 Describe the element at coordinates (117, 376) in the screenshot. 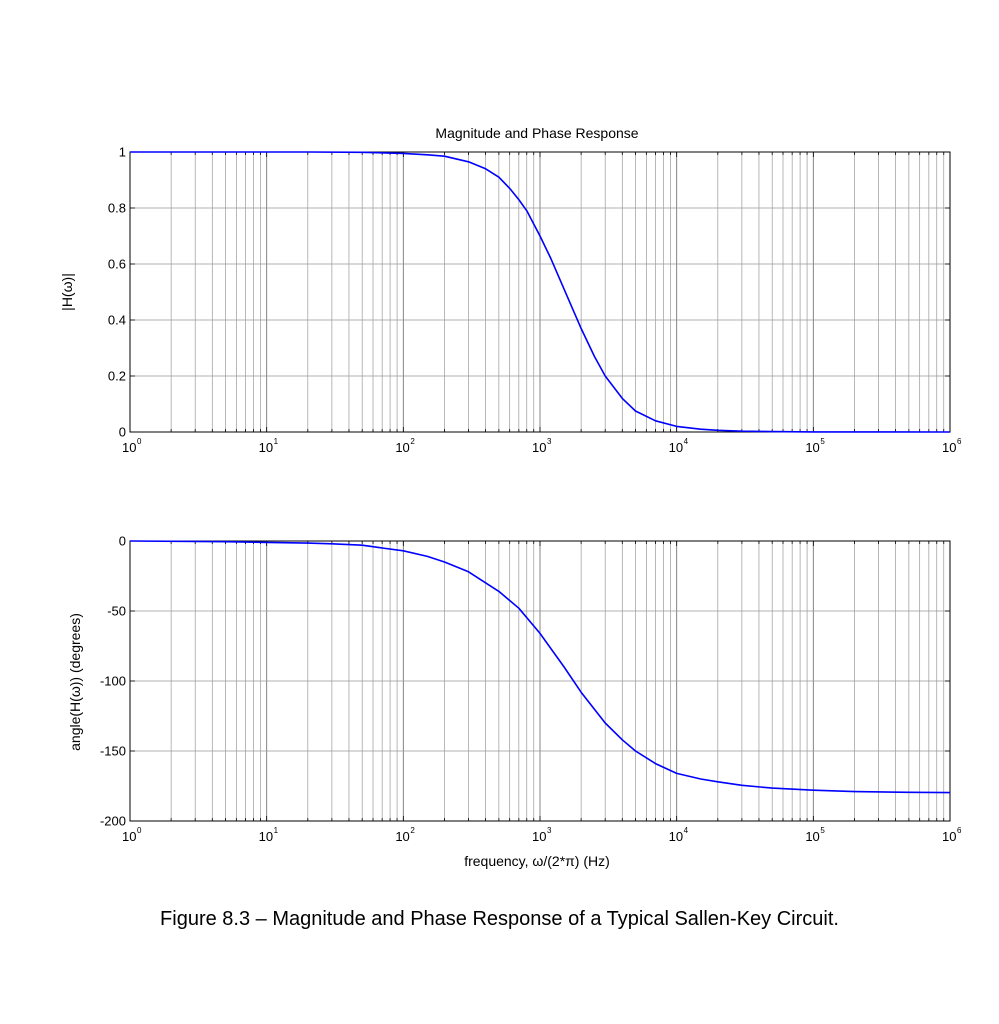

I see `magnitude-y-tick-label: 0.2` at that location.